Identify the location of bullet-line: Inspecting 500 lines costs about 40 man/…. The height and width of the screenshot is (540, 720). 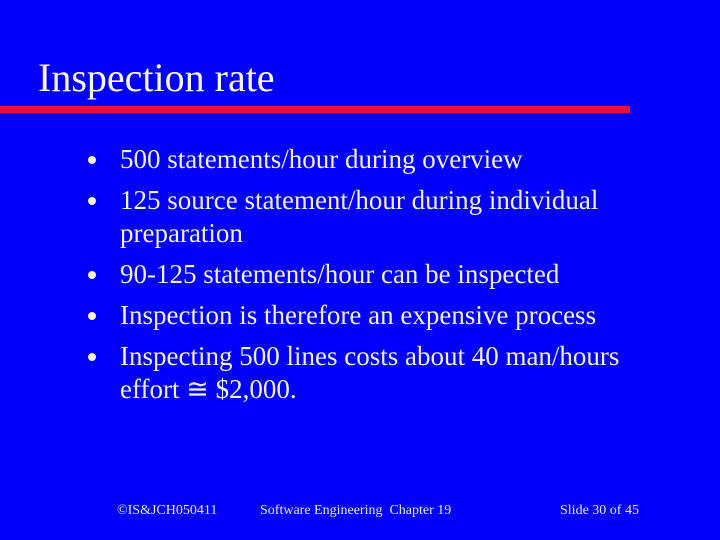
(370, 356).